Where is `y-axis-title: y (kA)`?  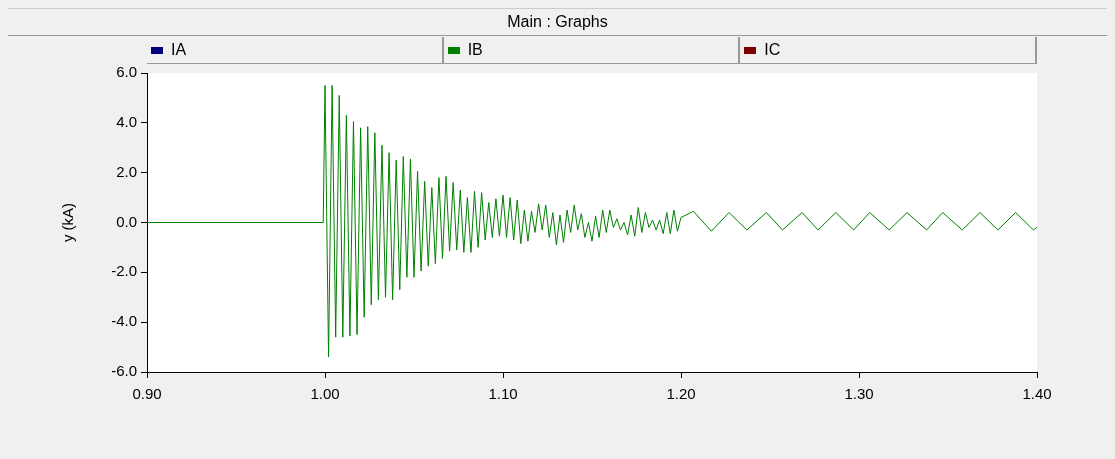
y-axis-title: y (kA) is located at coordinates (68, 222).